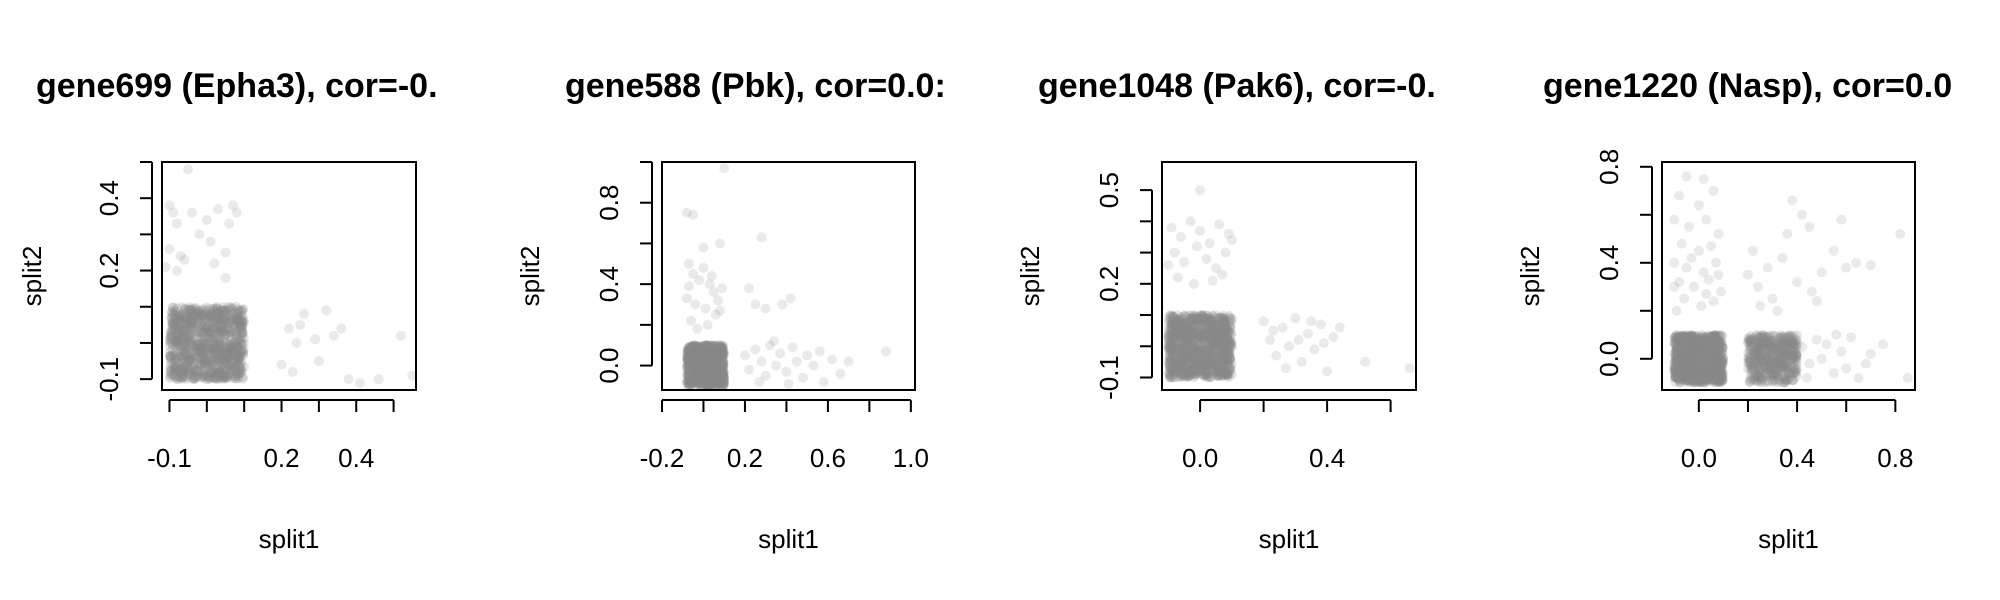 The height and width of the screenshot is (600, 2000). I want to click on y-tick-label: 0.0, so click(609, 365).